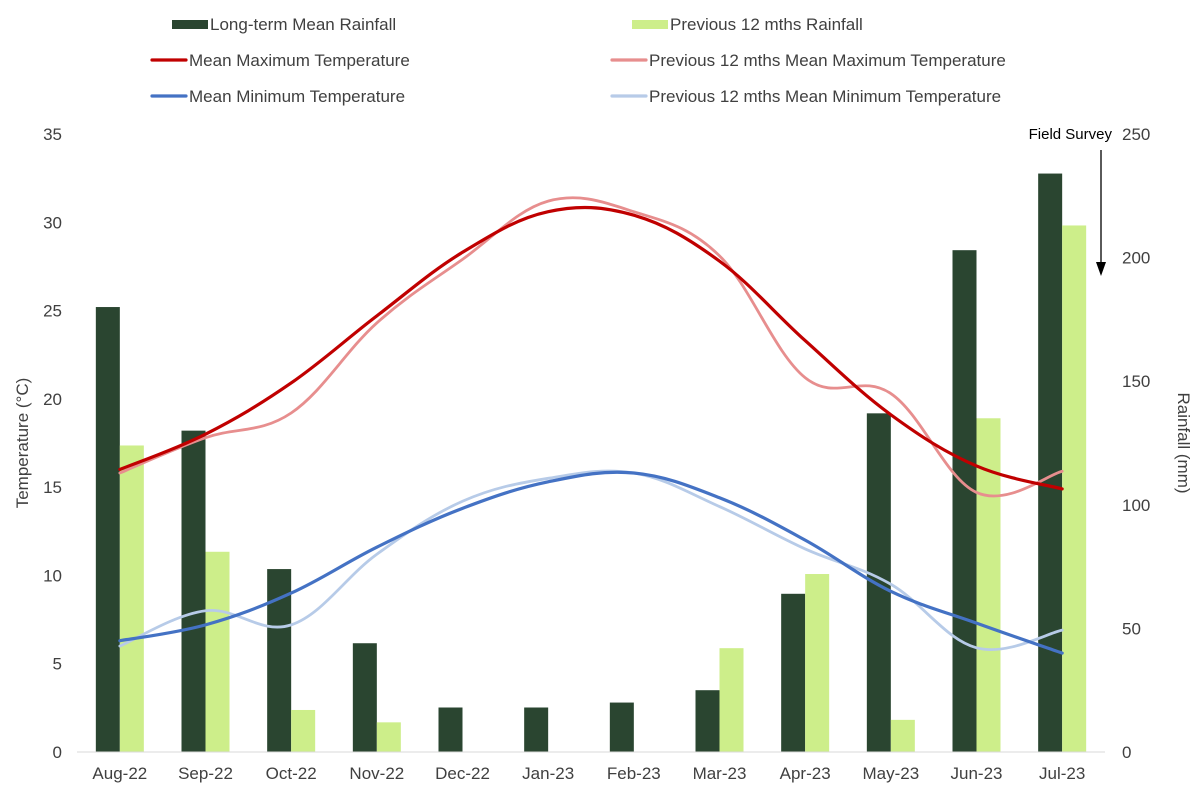 This screenshot has width=1192, height=787. What do you see at coordinates (291, 773) in the screenshot?
I see `x-tick-label: Oct-22` at bounding box center [291, 773].